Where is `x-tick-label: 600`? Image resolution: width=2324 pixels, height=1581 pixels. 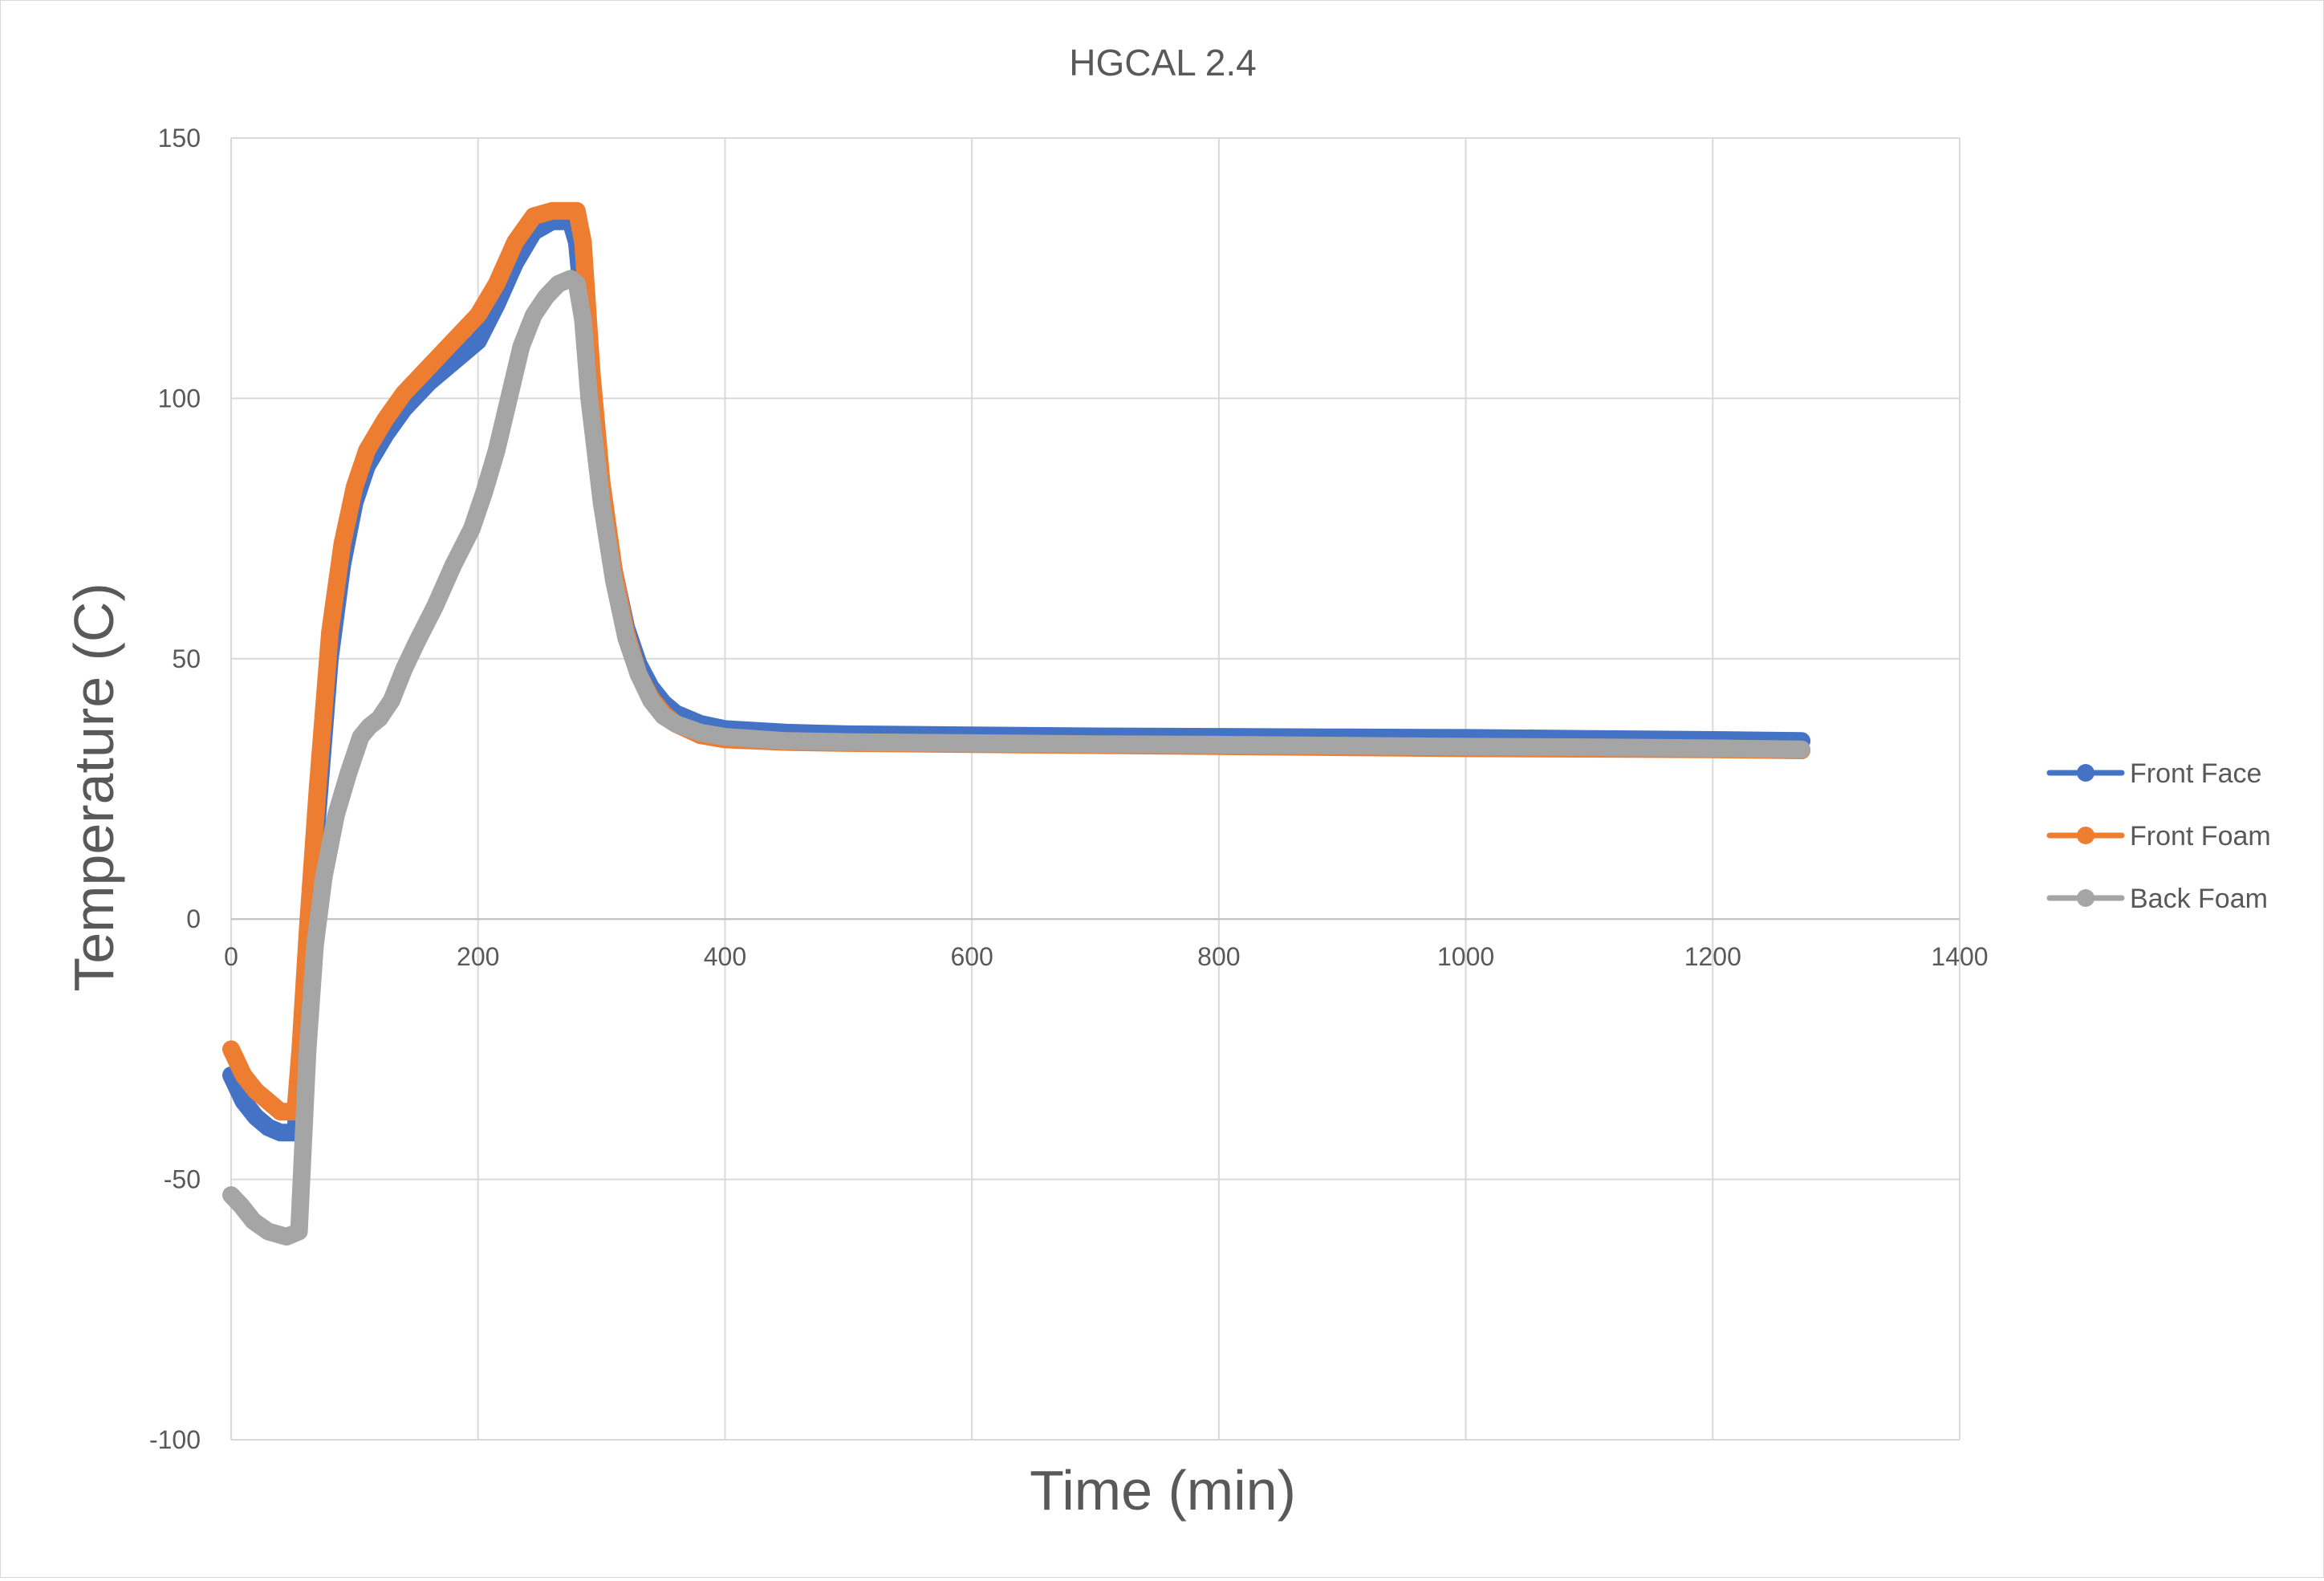 x-tick-label: 600 is located at coordinates (971, 957).